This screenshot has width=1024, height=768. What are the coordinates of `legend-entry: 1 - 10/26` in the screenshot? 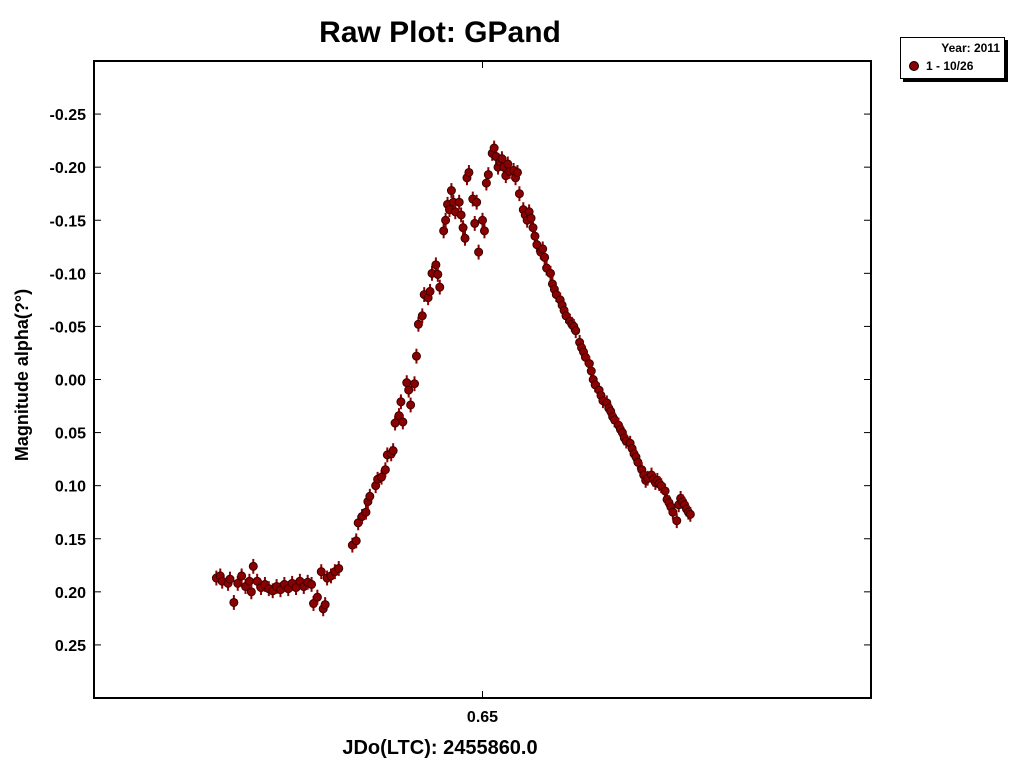 It's located at (941, 66).